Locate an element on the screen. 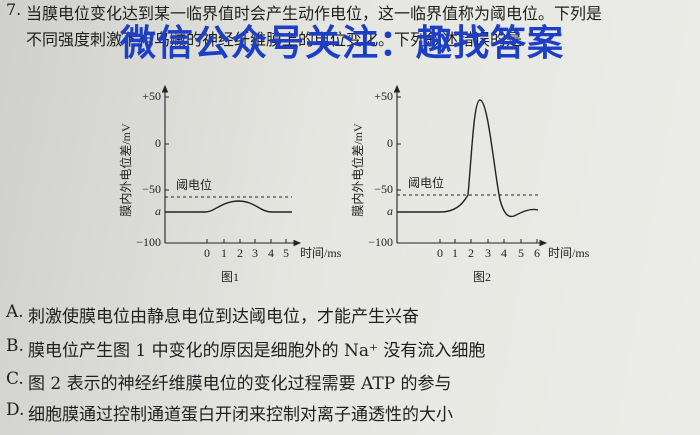  question-line: 当膜电位变化达到某一临界值时会产生动作电位，这一临界值称为阈电位。下列是 is located at coordinates (314, 13).